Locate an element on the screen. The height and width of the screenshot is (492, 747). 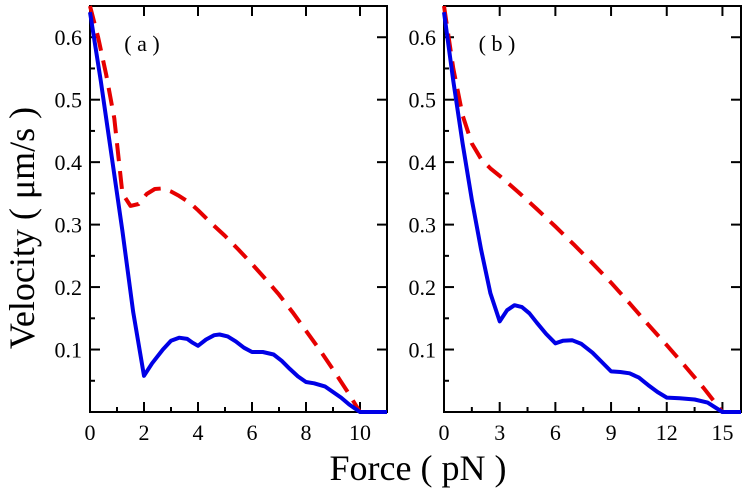
panel-a-xtick-label-2: 4 is located at coordinates (198, 432).